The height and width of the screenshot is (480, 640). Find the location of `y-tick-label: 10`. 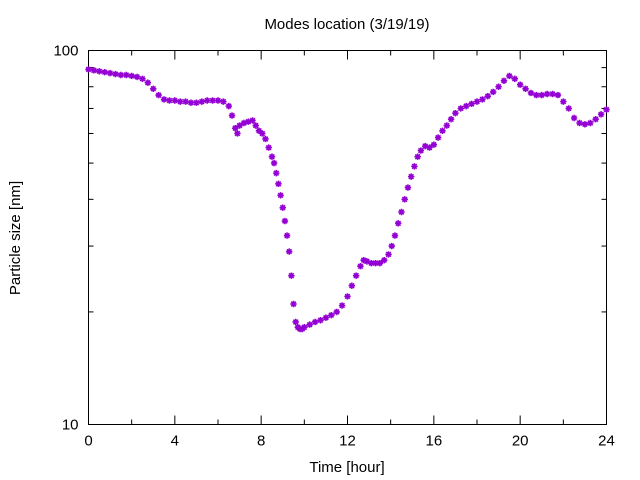

y-tick-label: 10 is located at coordinates (70, 425).